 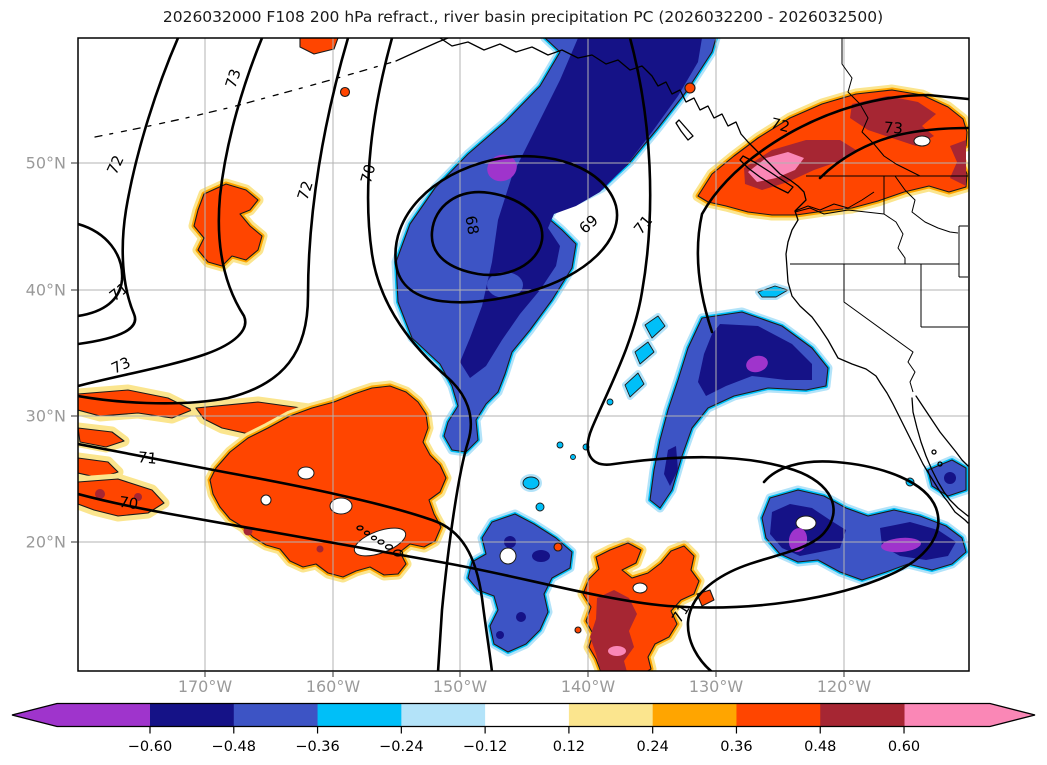 I want to click on colorbar-outline, so click(x=523, y=715).